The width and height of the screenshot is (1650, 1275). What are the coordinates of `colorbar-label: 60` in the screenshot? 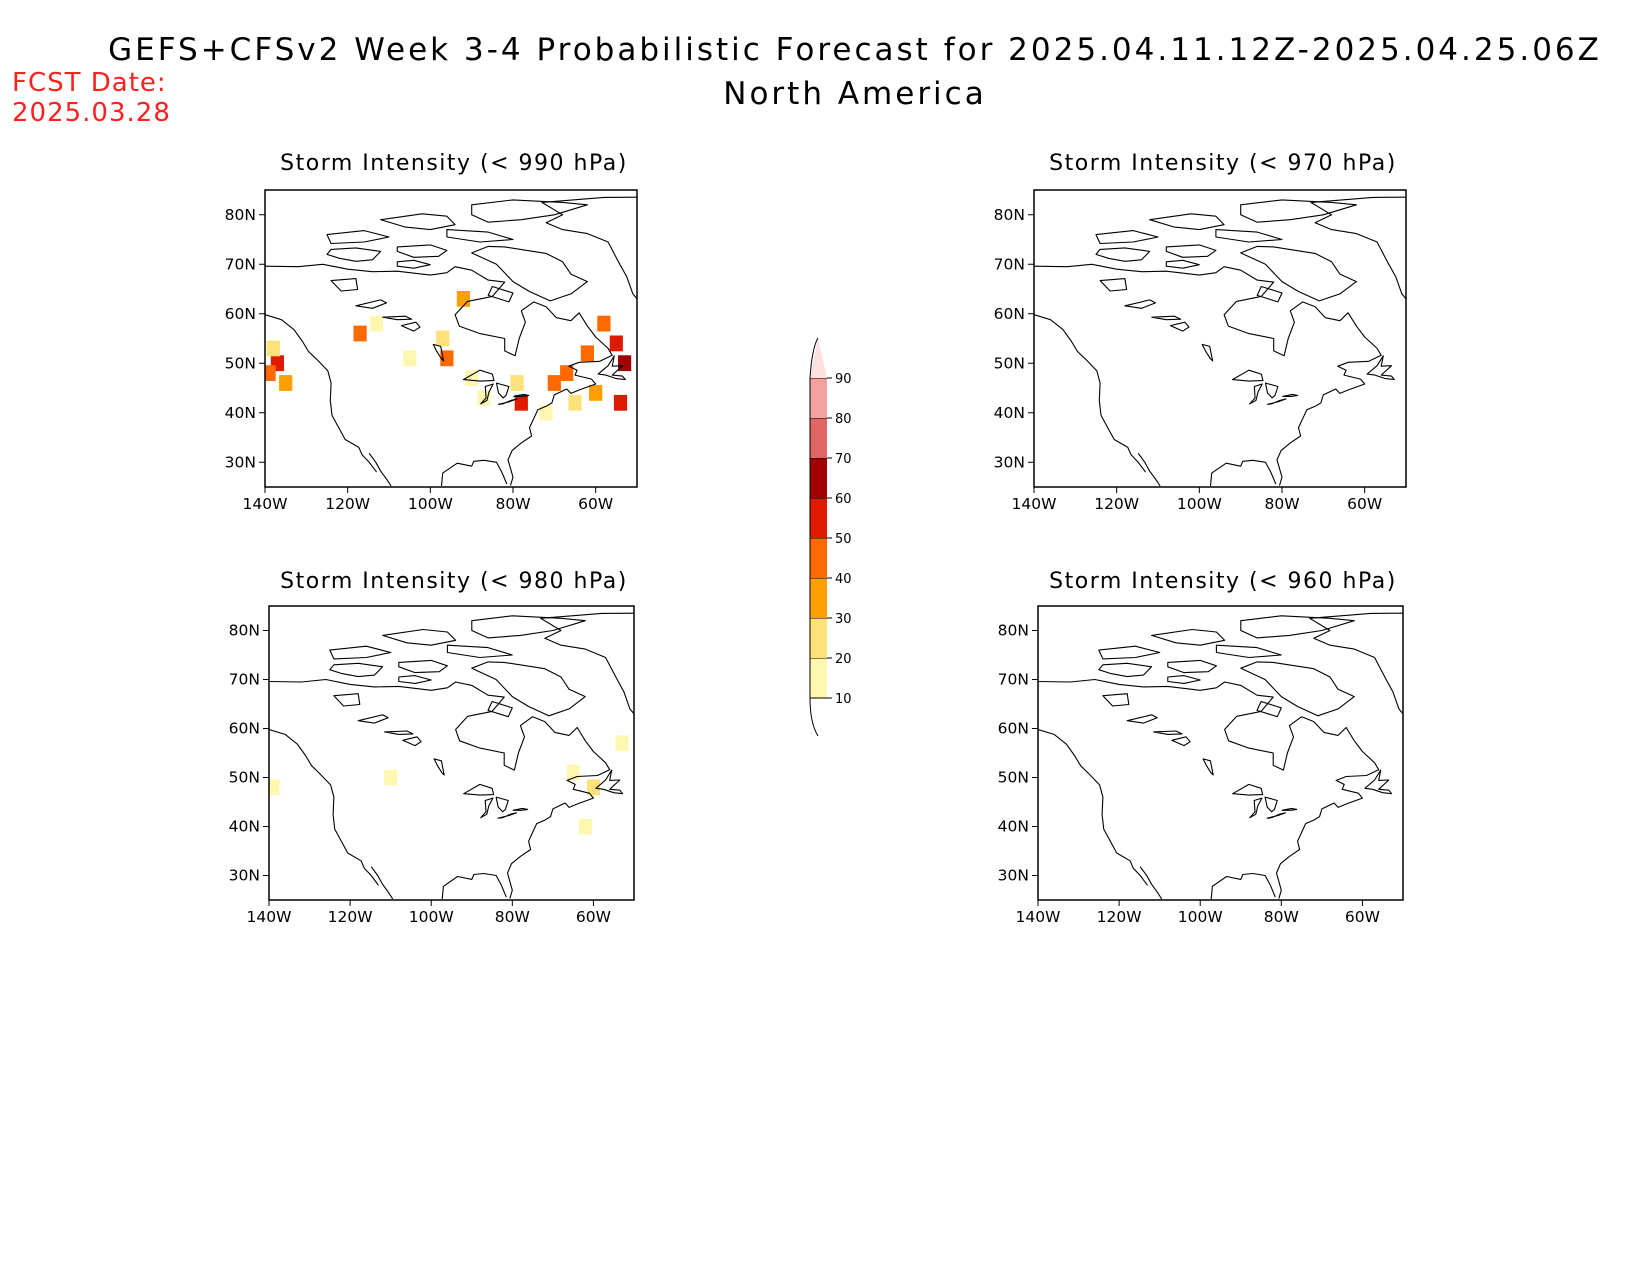 It's located at (843, 499).